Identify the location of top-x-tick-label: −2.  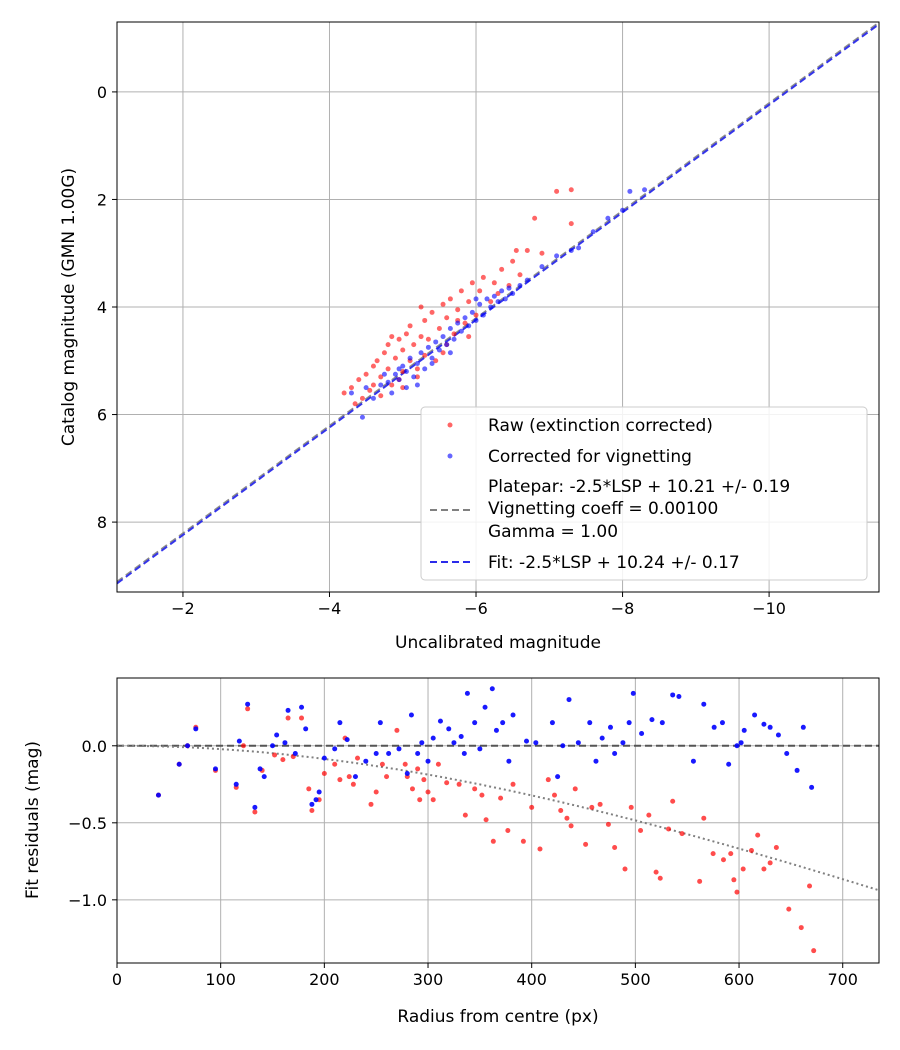
(183, 608).